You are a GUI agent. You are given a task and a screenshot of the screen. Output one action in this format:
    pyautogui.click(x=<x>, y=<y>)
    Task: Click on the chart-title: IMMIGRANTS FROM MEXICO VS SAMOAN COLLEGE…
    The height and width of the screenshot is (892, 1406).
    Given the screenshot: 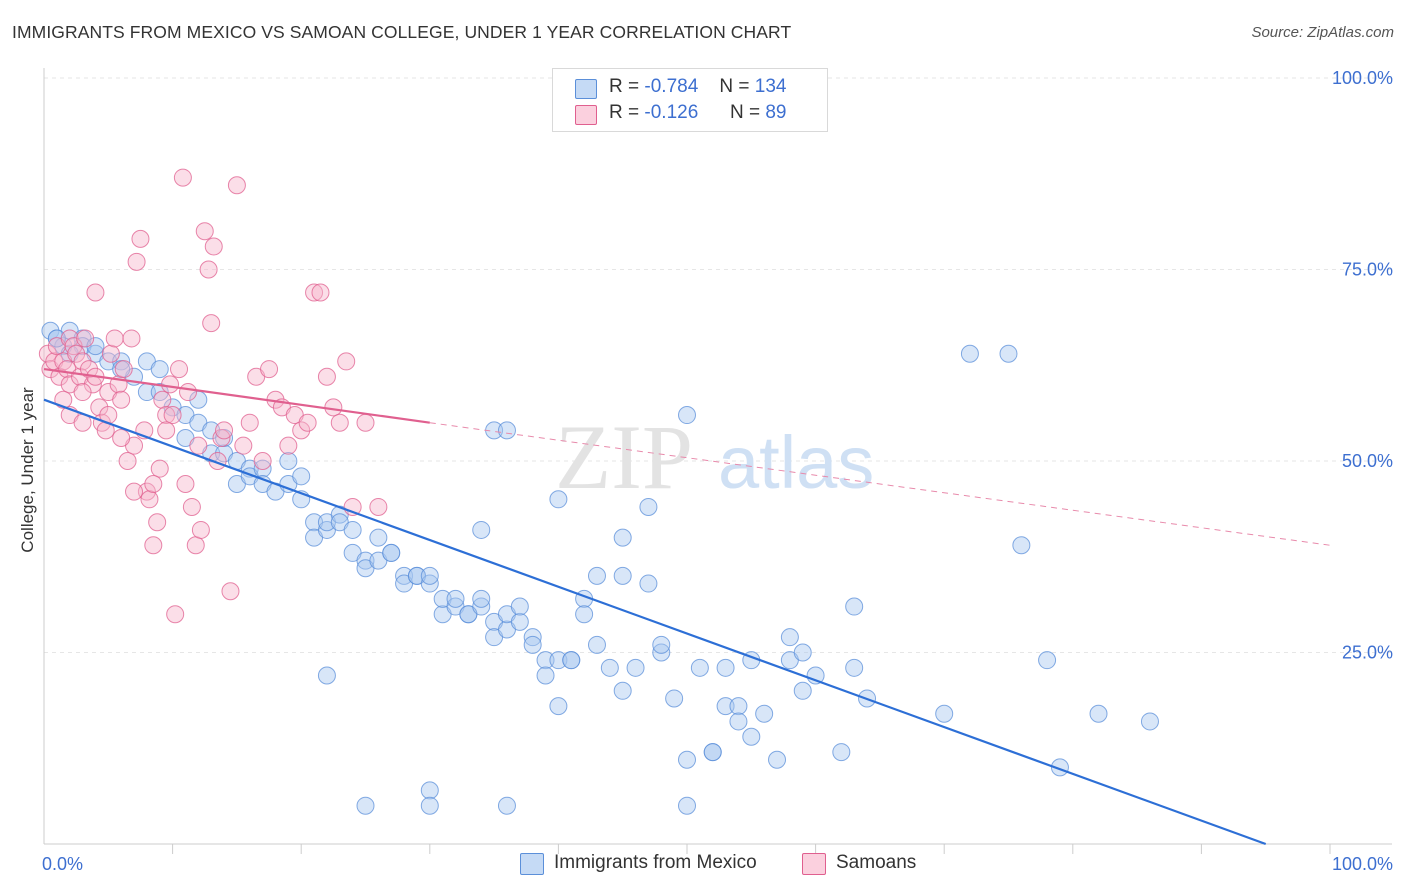 What is the action you would take?
    pyautogui.click(x=402, y=32)
    